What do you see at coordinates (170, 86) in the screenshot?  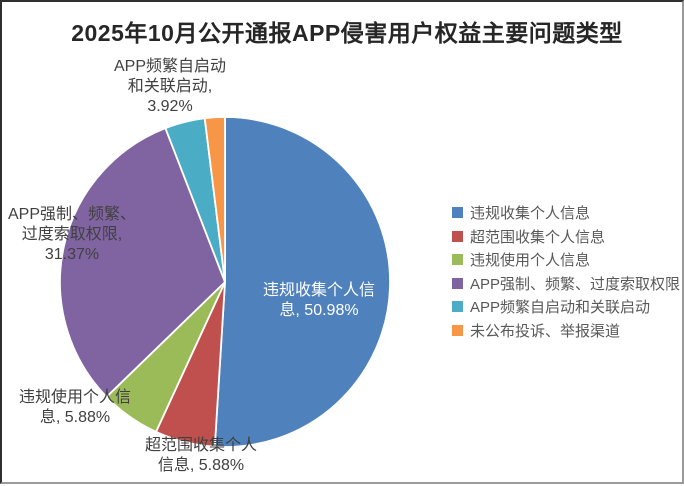 I see `data-label-slice-4: APP频繁自启动 和关联启动, 3.92%` at bounding box center [170, 86].